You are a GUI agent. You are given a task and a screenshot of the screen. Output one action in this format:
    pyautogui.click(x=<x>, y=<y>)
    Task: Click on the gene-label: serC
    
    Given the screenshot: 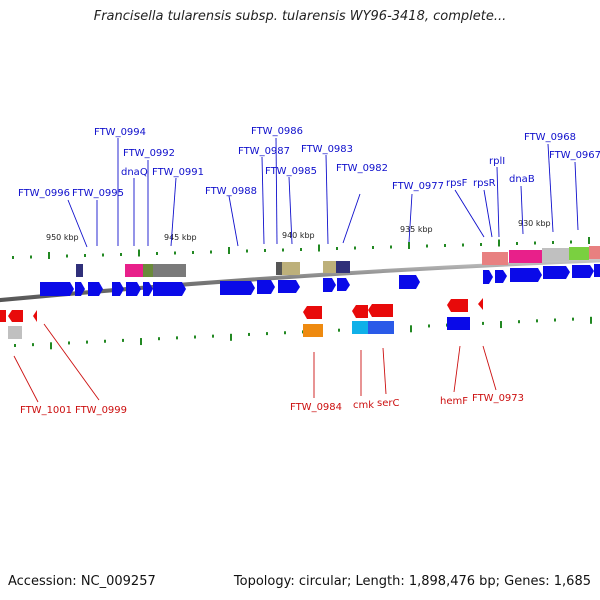 What is the action you would take?
    pyautogui.click(x=388, y=403)
    